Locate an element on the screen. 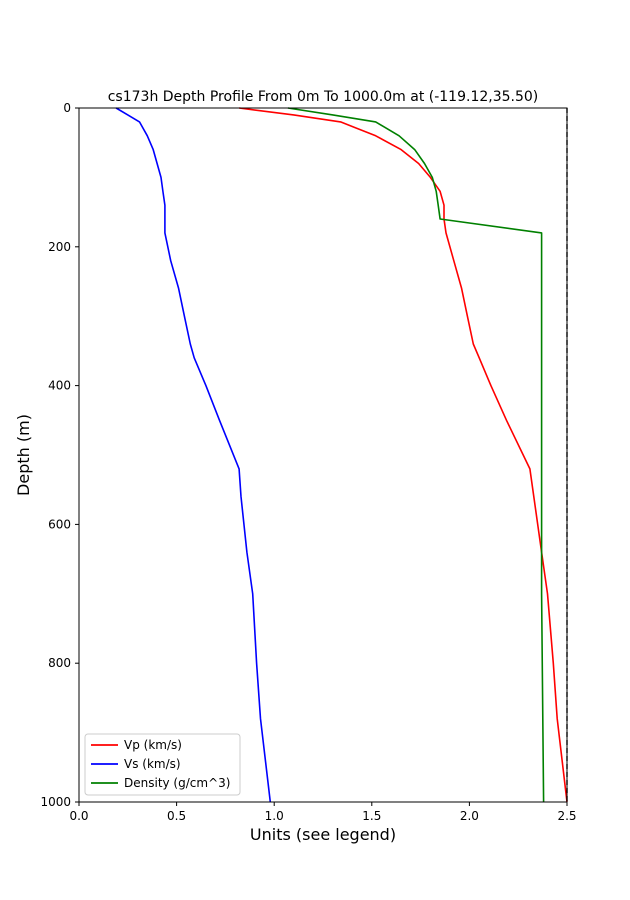 The width and height of the screenshot is (630, 900). y-axis: 0 200 400 600 800 1000 is located at coordinates (59, 455).